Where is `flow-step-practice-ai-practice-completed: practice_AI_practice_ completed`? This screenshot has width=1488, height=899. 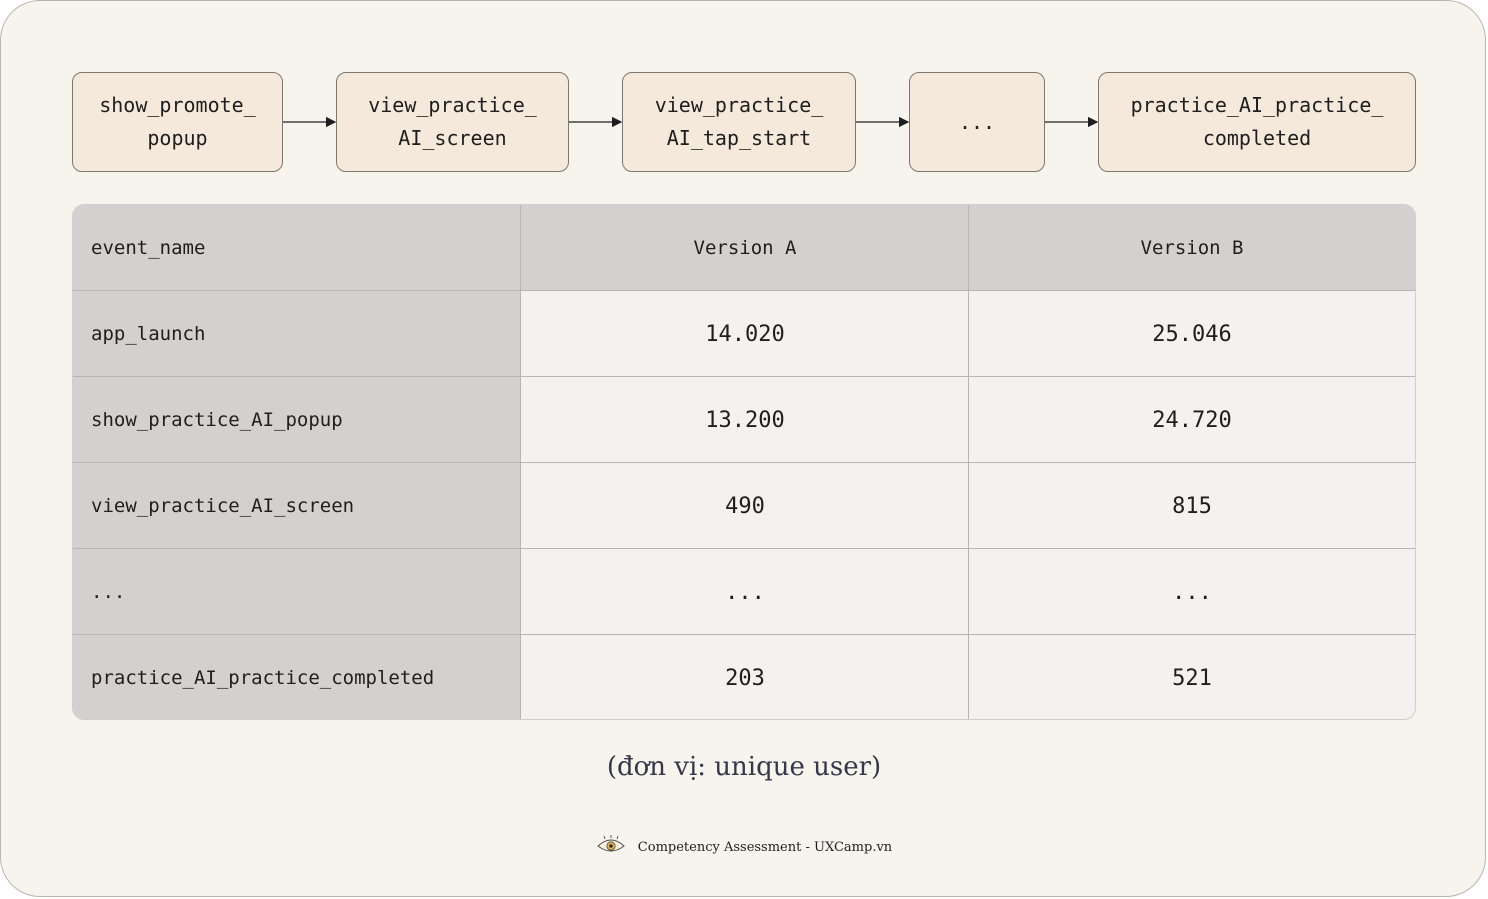 flow-step-practice-ai-practice-completed: practice_AI_practice_ completed is located at coordinates (1257, 122).